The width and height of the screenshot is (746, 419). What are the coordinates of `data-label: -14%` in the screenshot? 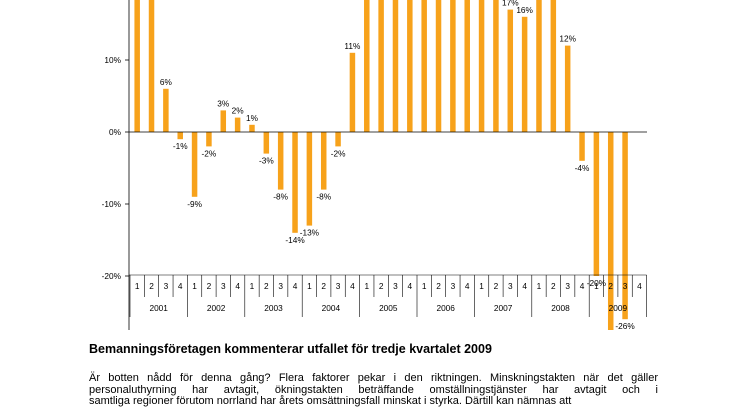 It's located at (295, 240).